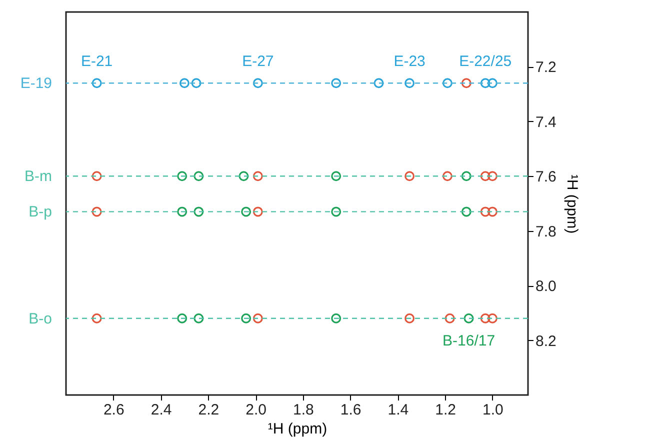 Image resolution: width=655 pixels, height=445 pixels. What do you see at coordinates (40, 319) in the screenshot?
I see `ref-line-label: B-o` at bounding box center [40, 319].